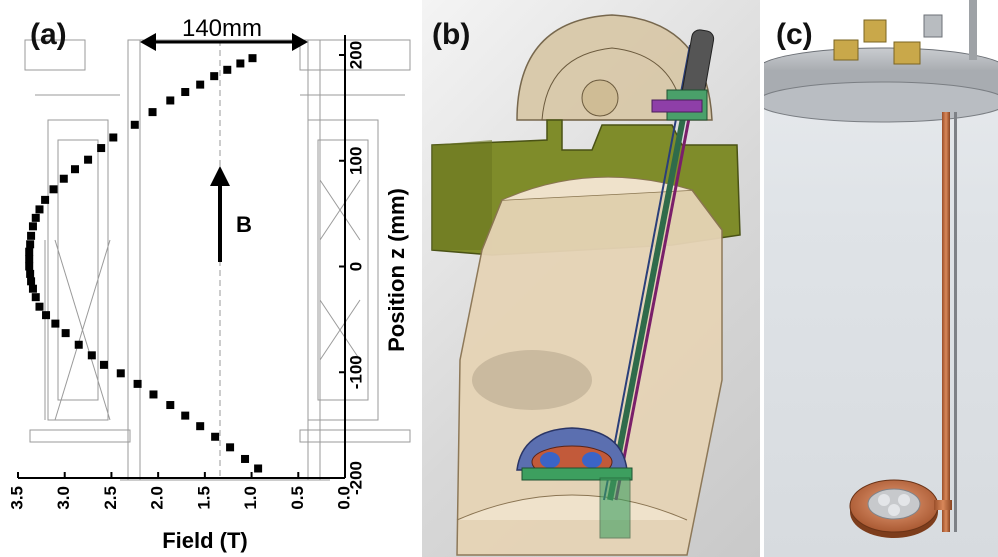 The height and width of the screenshot is (557, 998). Describe the element at coordinates (148, 42) in the screenshot. I see `width-arrow-left-head` at that location.